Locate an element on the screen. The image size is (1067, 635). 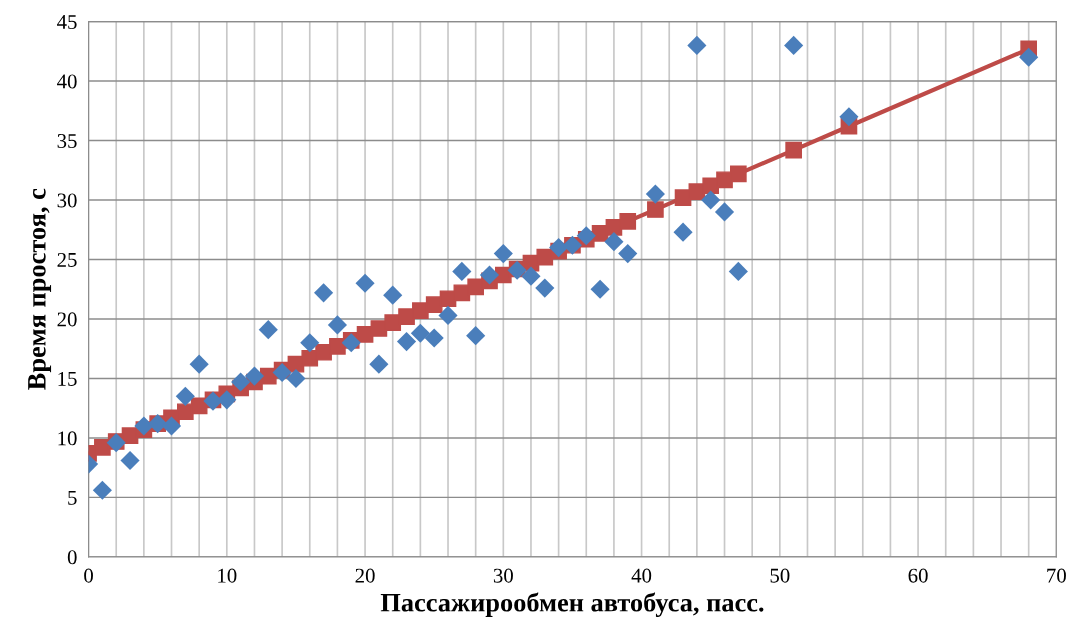
x-tick-label: 70 is located at coordinates (1056, 575).